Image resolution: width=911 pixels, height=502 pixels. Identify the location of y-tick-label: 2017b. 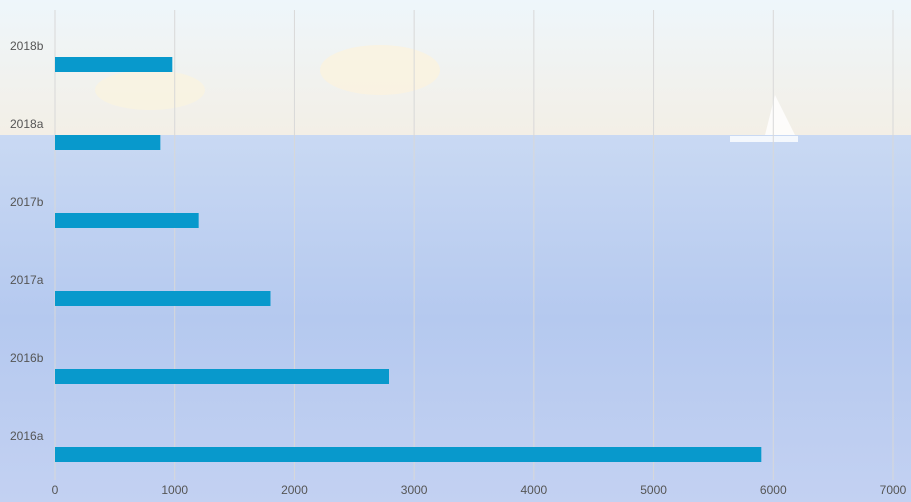
(27, 202).